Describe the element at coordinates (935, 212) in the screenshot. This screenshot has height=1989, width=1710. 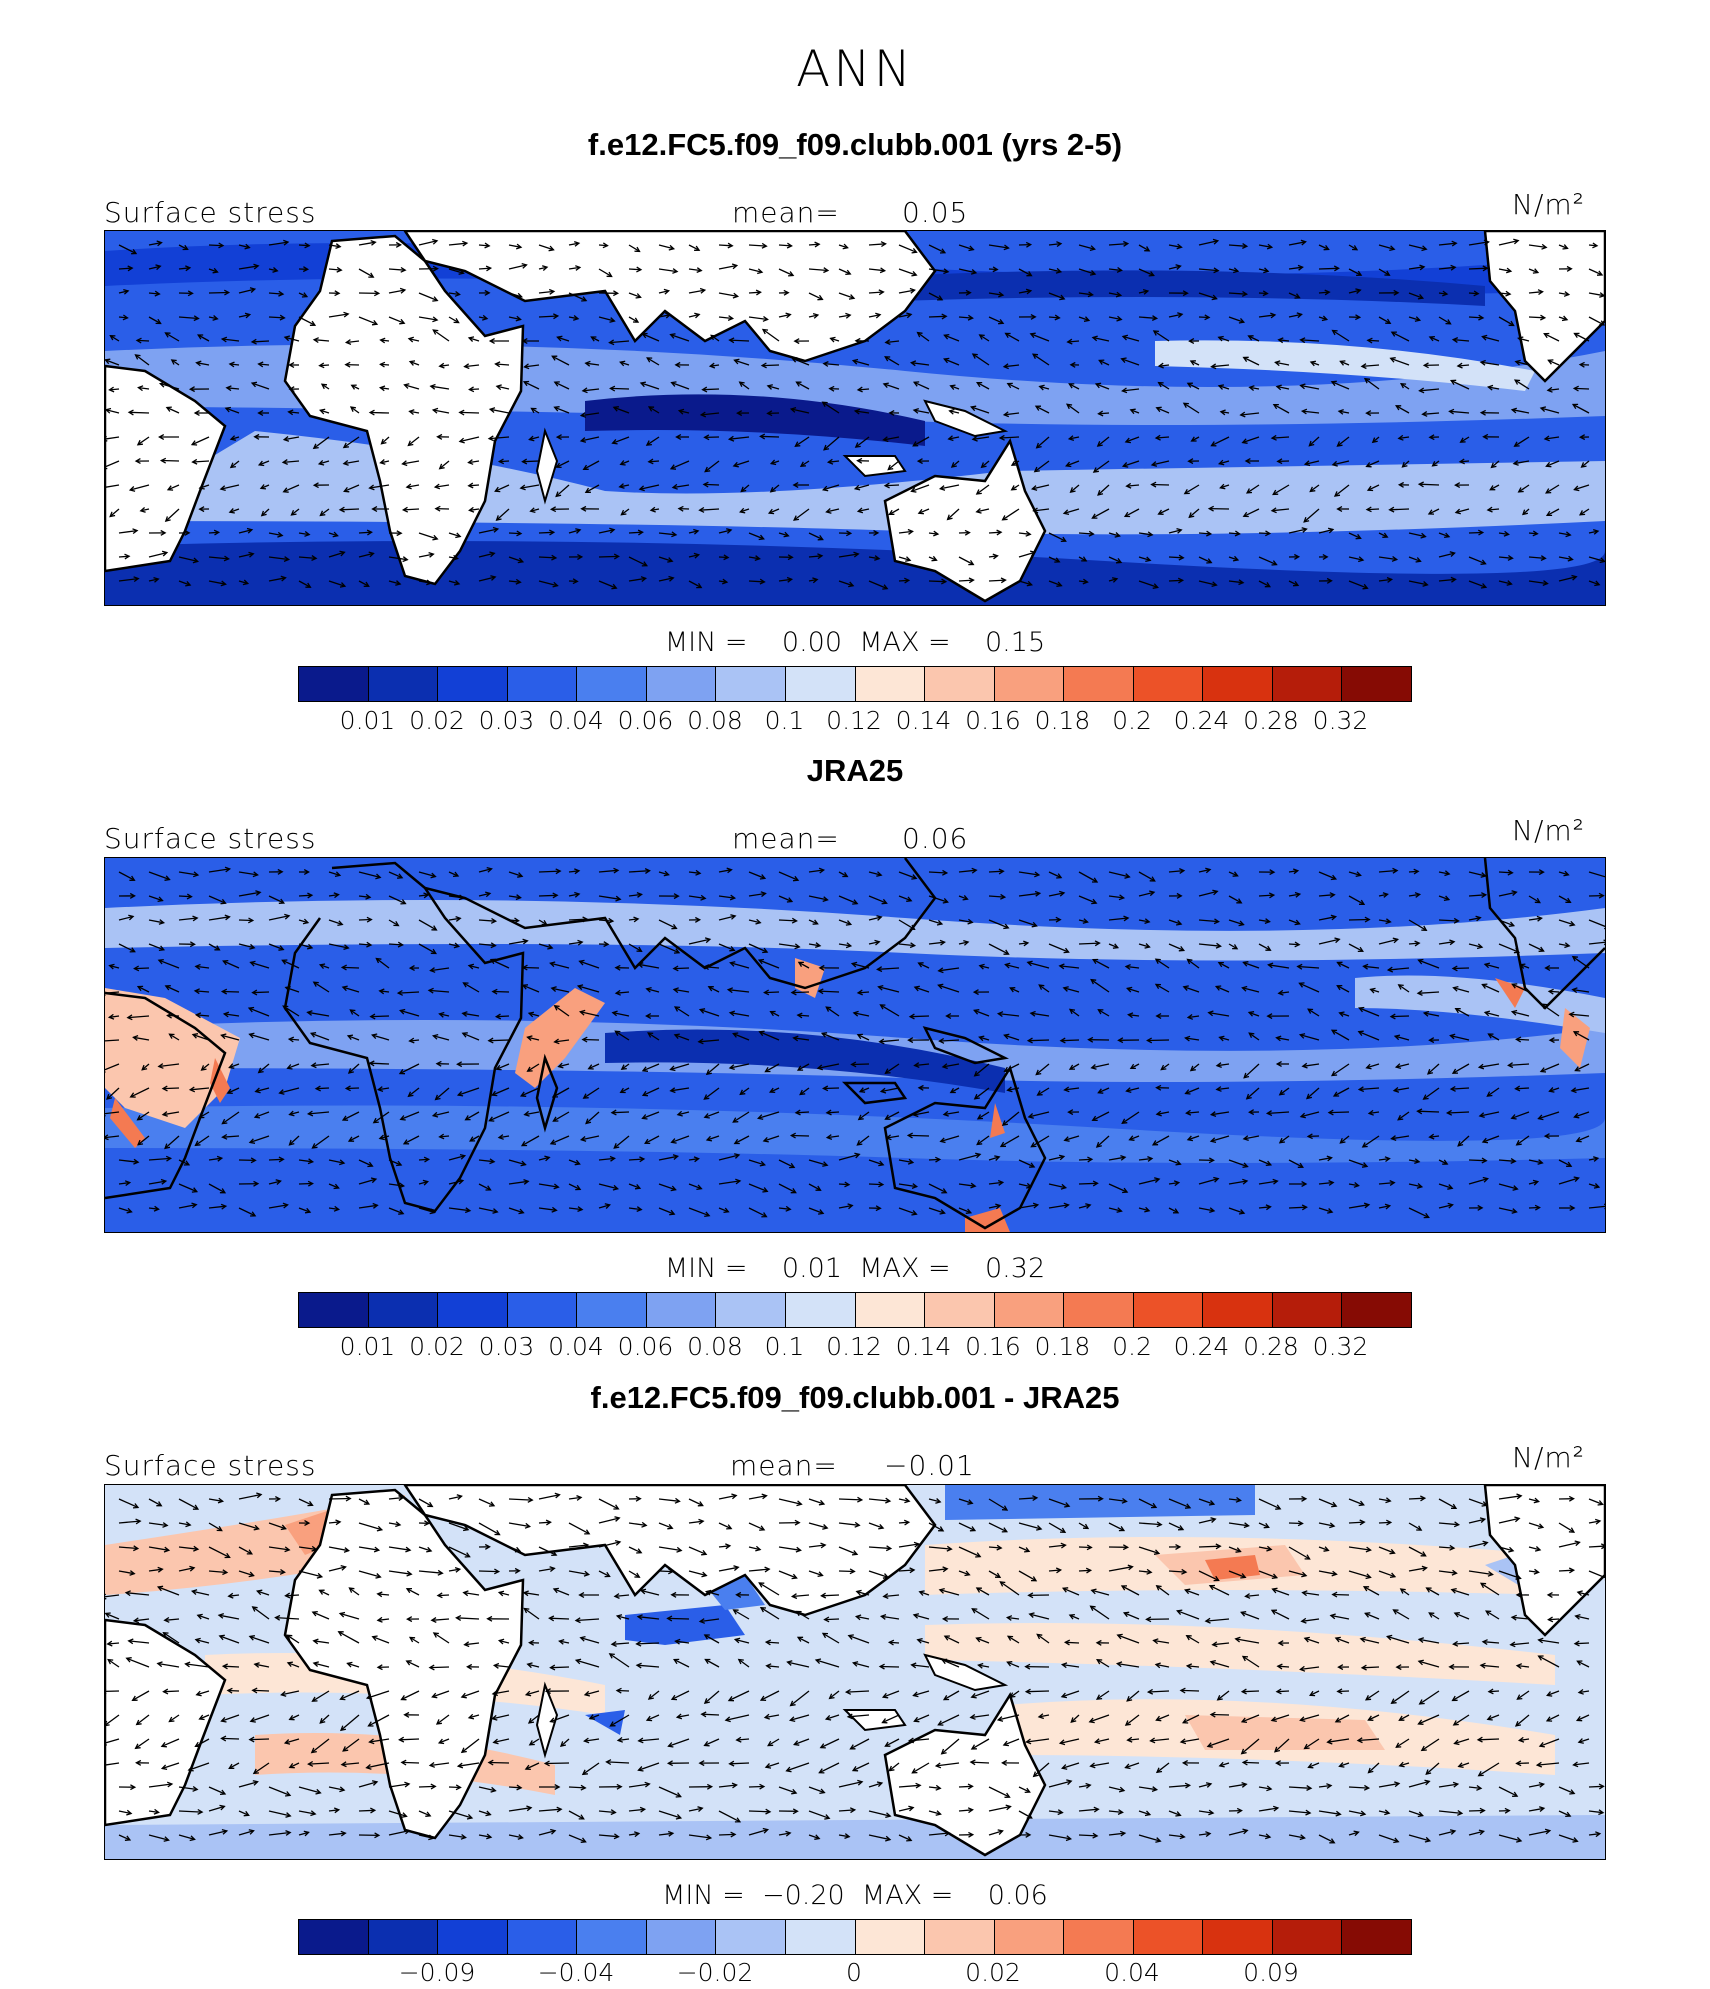
I see `panel1-mean-value: 0.05` at that location.